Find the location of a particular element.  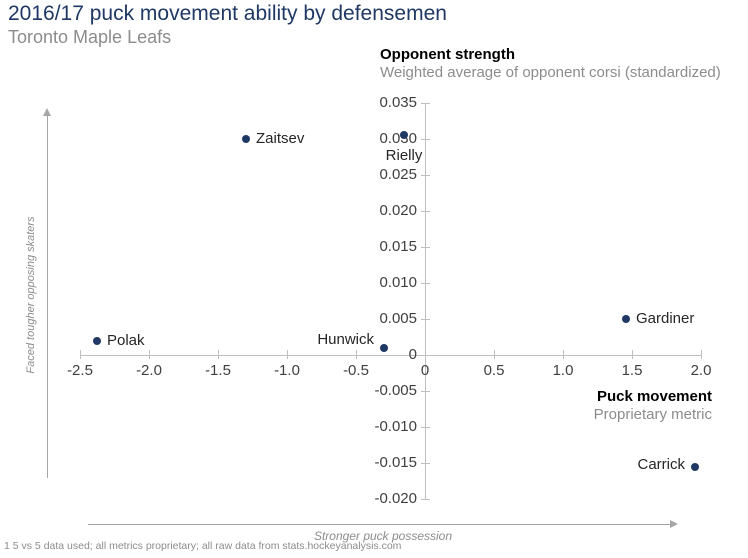

x-axis-tick-label: 0 is located at coordinates (425, 370).